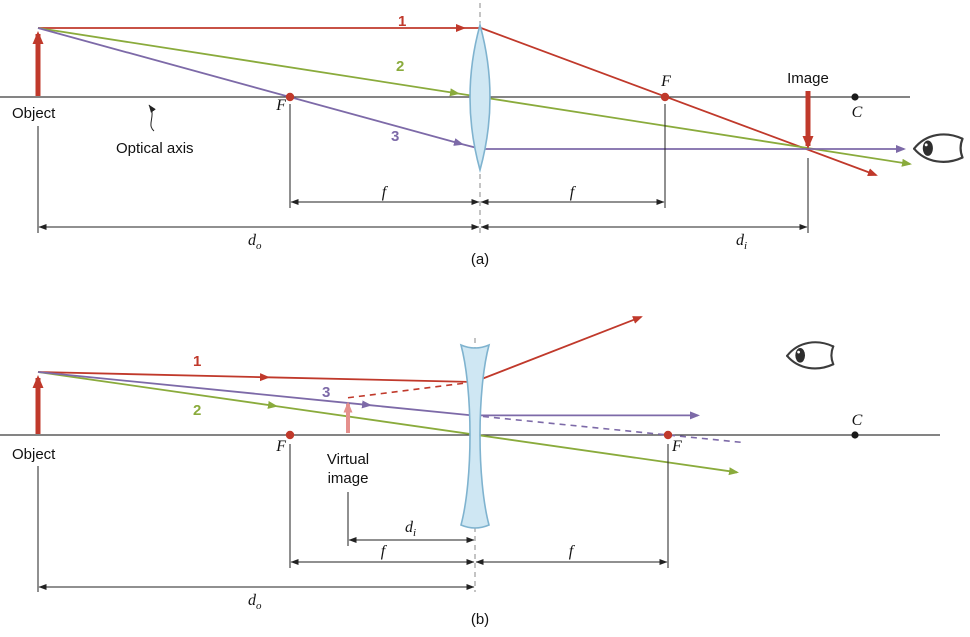 Image resolution: width=970 pixels, height=637 pixels. Describe the element at coordinates (290, 97) in the screenshot. I see `focal-point-left-dot-a` at that location.